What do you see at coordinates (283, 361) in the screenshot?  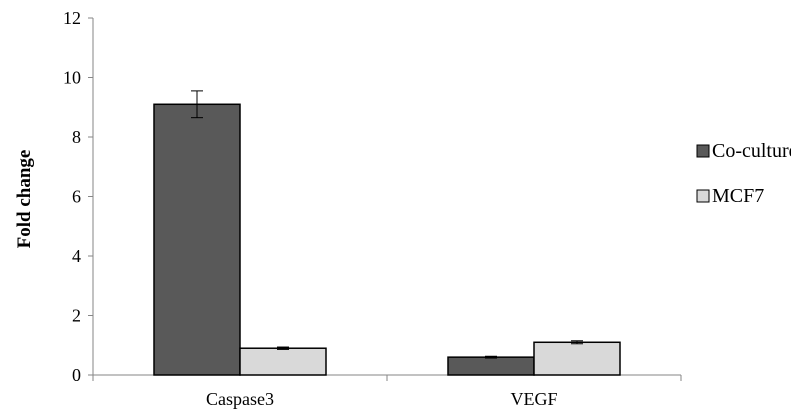 I see `bar-mcf7-caspase3` at bounding box center [283, 361].